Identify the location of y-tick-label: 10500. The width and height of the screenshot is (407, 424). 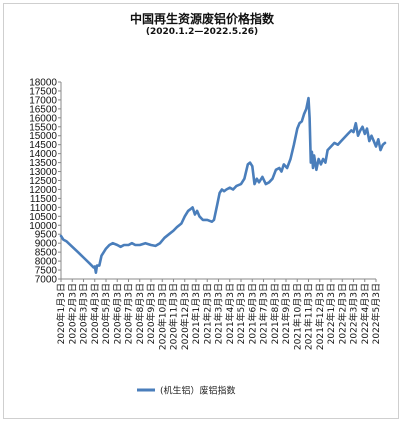
(43, 217).